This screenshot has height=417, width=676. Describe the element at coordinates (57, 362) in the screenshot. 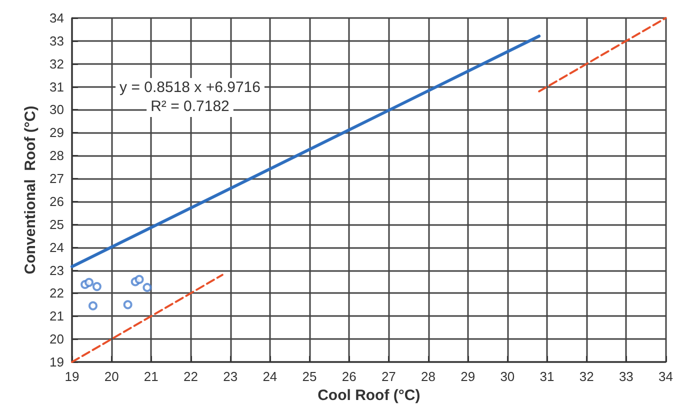

I see `y-tick-label: 19` at that location.